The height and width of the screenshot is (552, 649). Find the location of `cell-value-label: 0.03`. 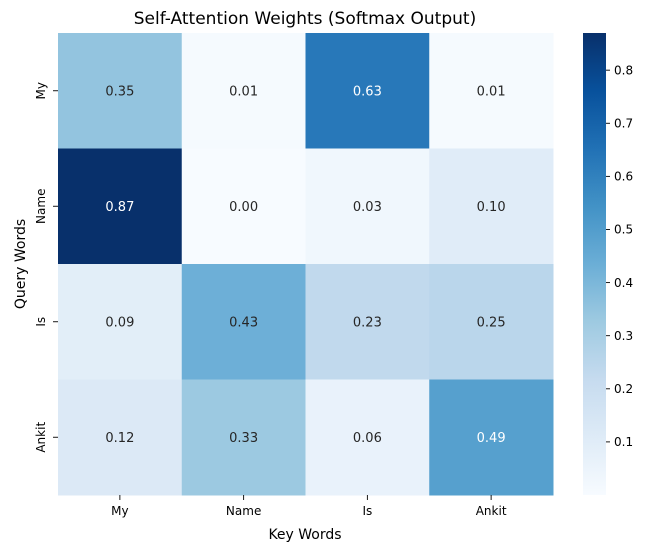

cell-value-label: 0.03 is located at coordinates (367, 207).